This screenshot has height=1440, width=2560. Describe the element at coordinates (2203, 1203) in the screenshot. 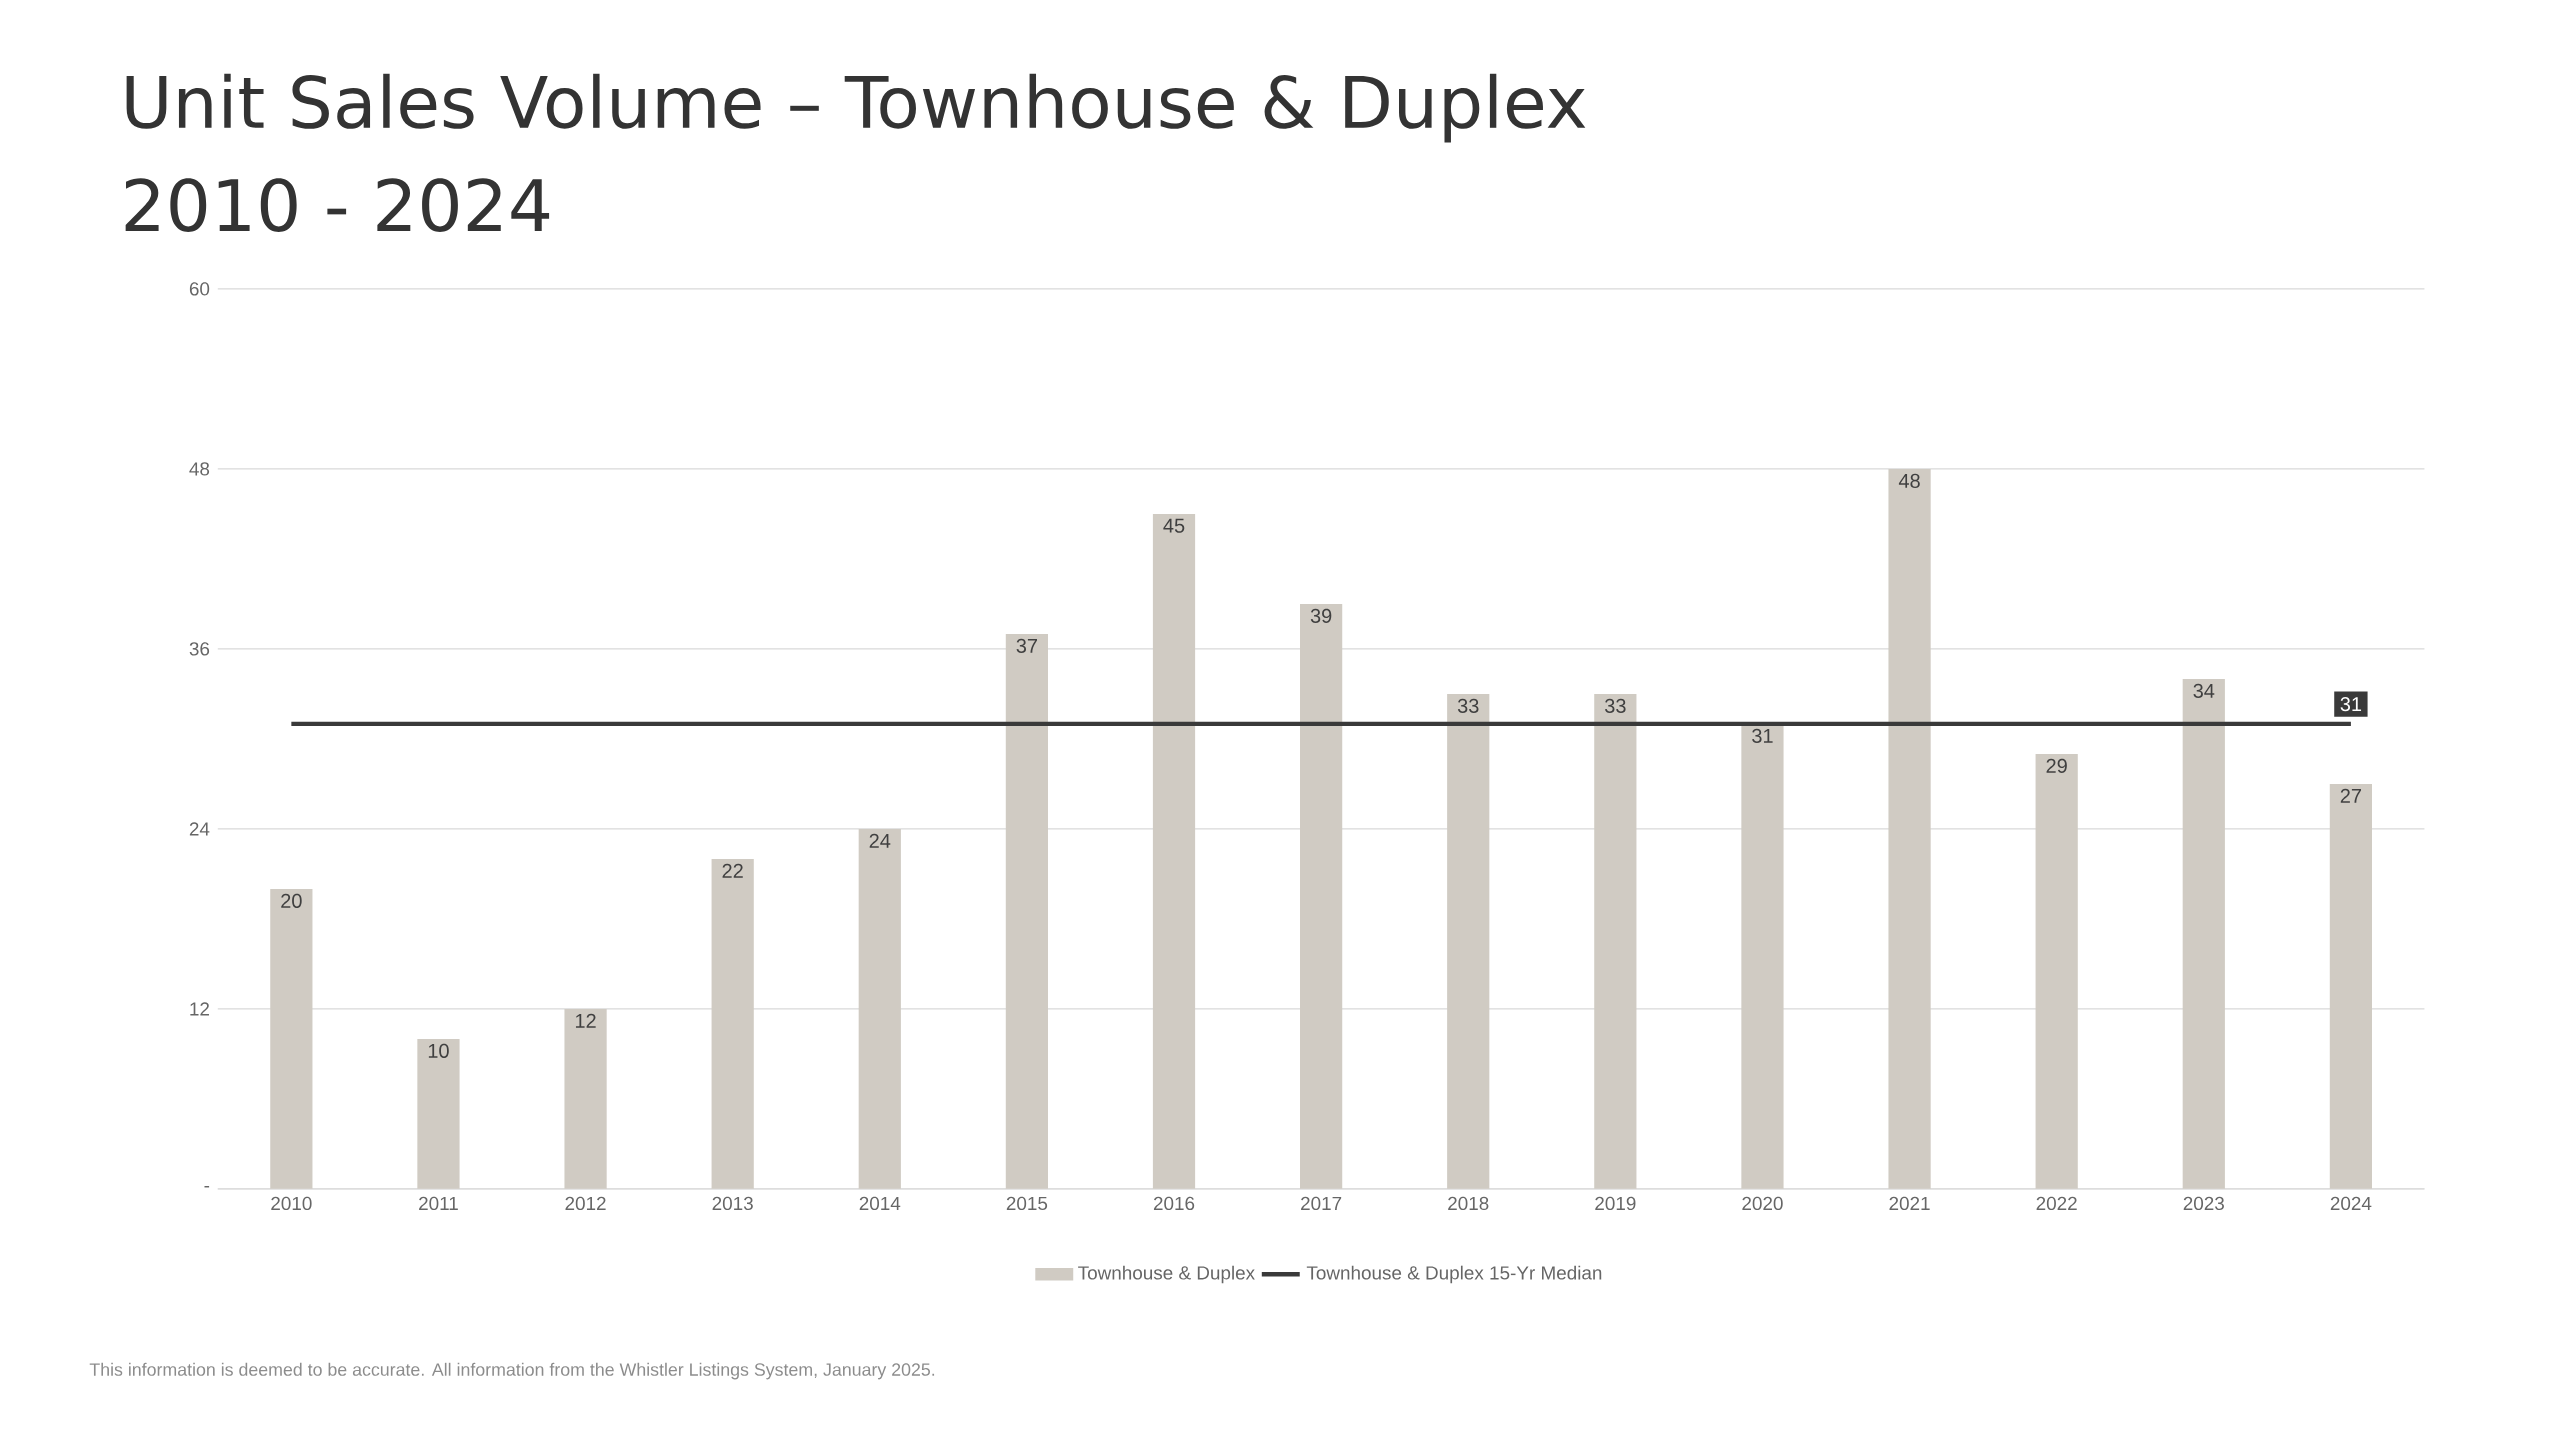

I see `x-tick-label: 2023` at that location.